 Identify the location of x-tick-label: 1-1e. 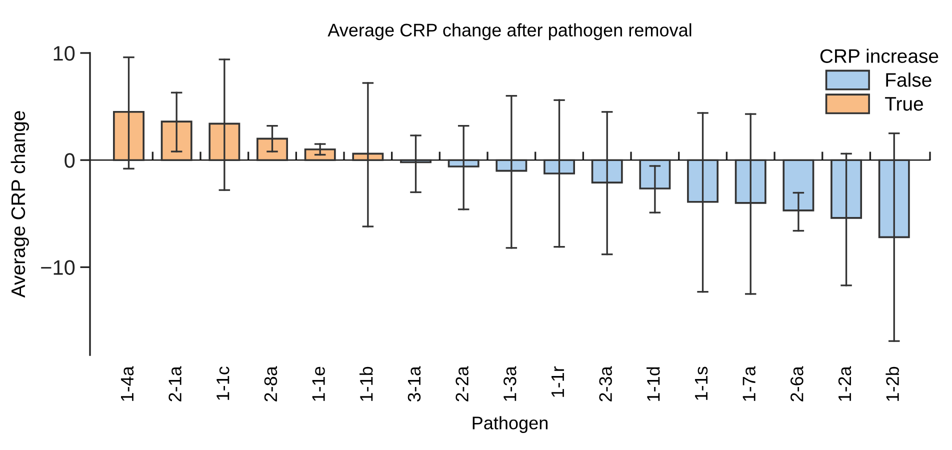
(318, 383).